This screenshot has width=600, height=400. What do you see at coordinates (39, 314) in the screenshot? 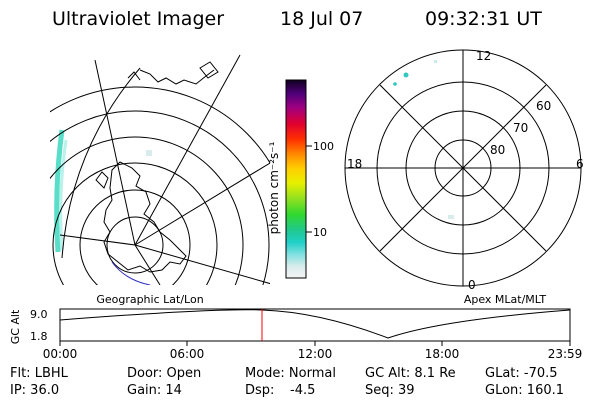
I see `altitude-tick-9: 9.0` at bounding box center [39, 314].